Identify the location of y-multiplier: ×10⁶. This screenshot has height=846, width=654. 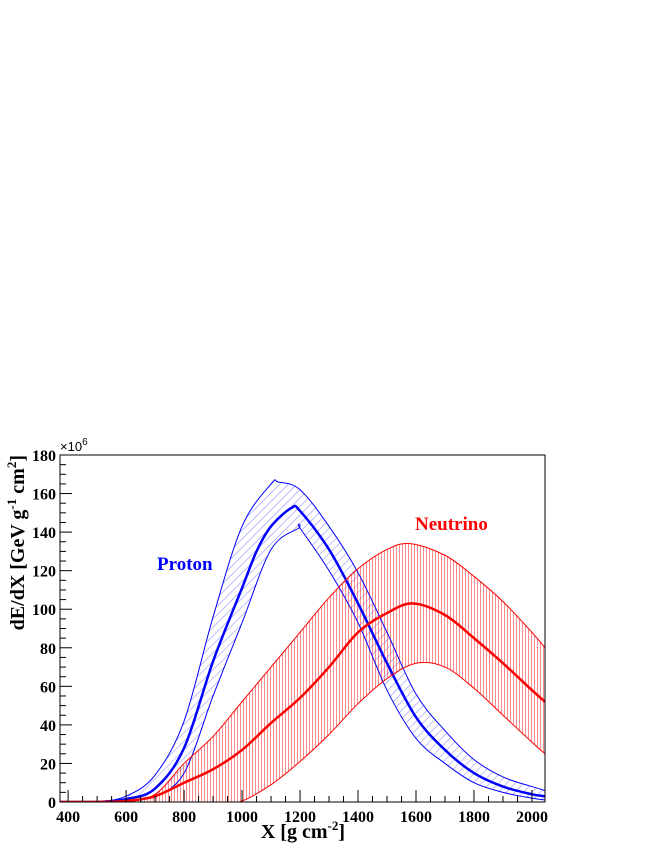
(74, 445).